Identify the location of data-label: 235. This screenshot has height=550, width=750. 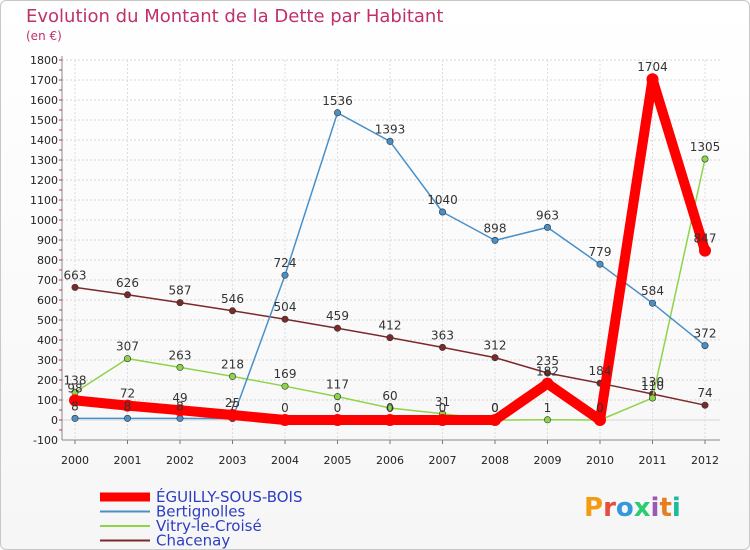
(547, 361).